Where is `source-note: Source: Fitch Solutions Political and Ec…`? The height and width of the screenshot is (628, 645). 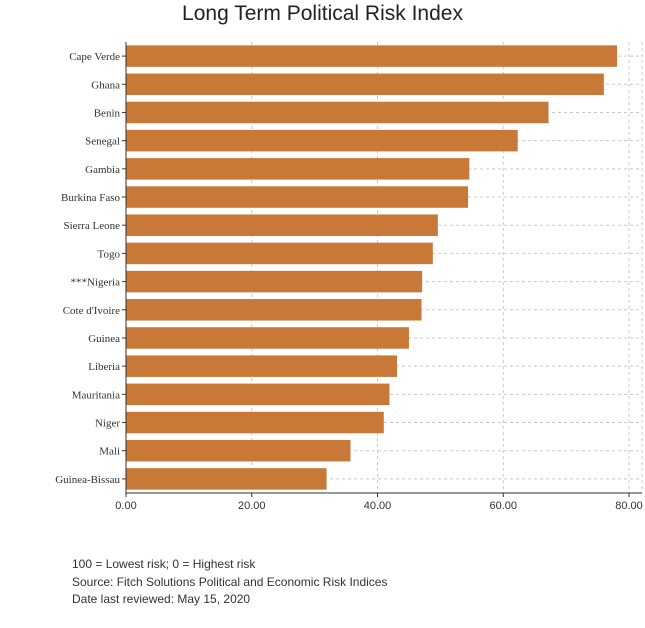 source-note: Source: Fitch Solutions Political and Ec… is located at coordinates (230, 581).